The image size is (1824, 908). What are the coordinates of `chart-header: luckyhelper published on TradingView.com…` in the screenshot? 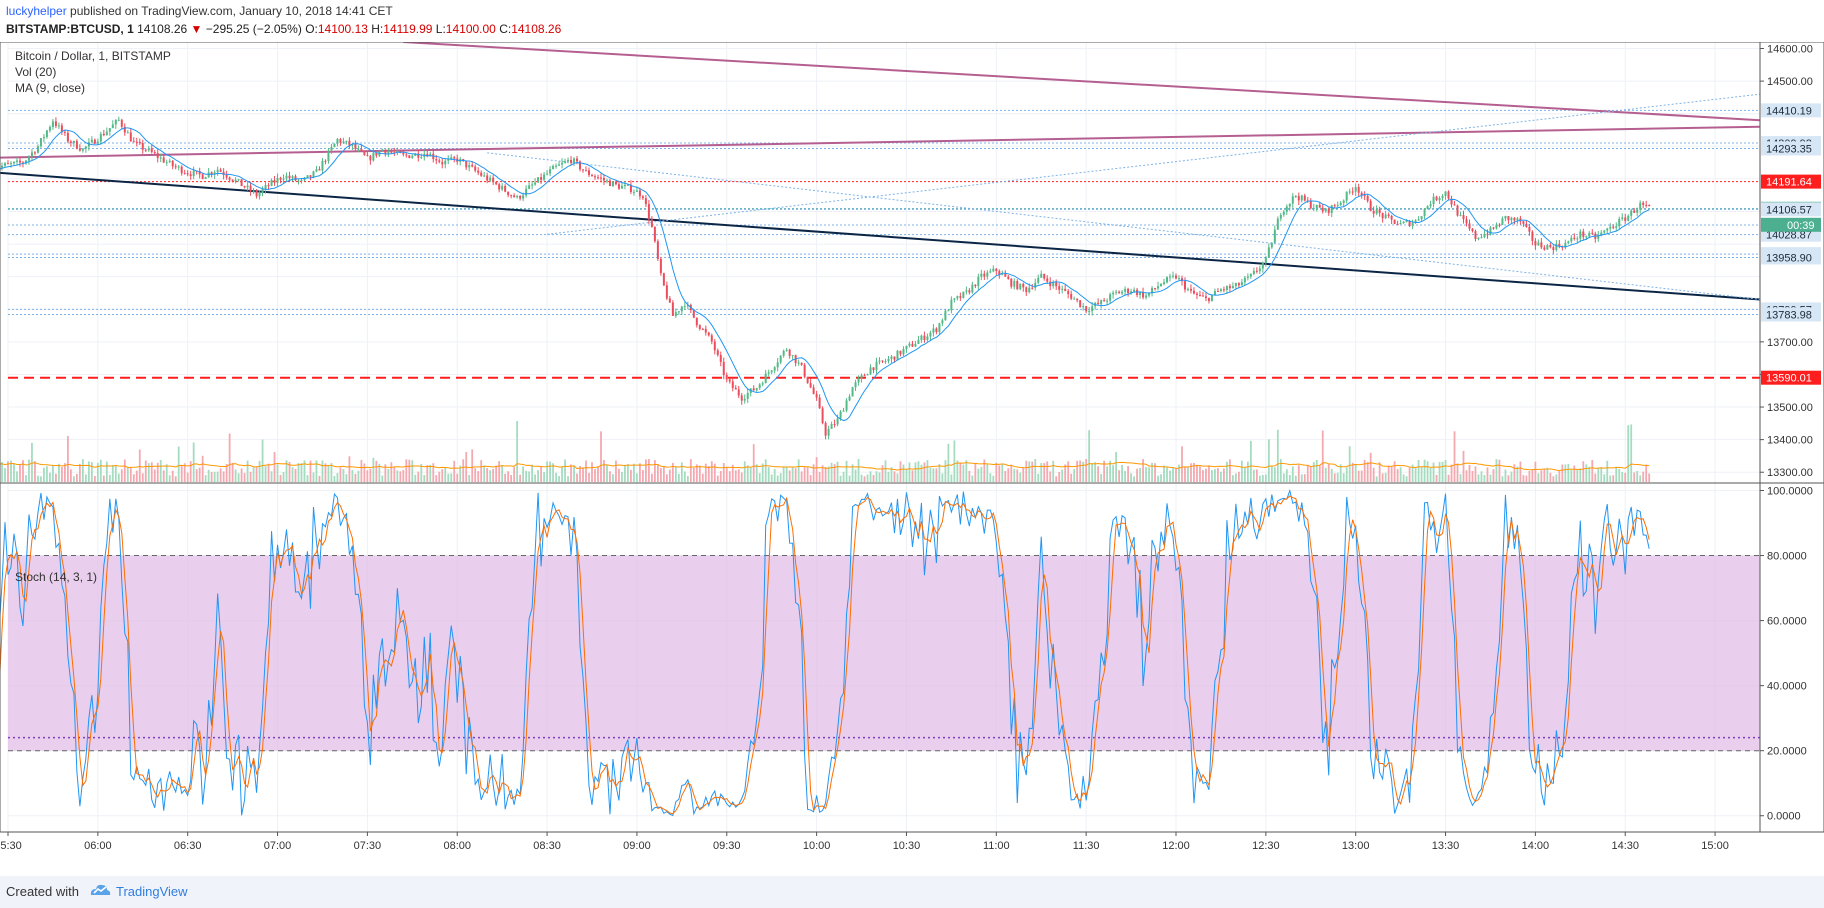 It's located at (912, 21).